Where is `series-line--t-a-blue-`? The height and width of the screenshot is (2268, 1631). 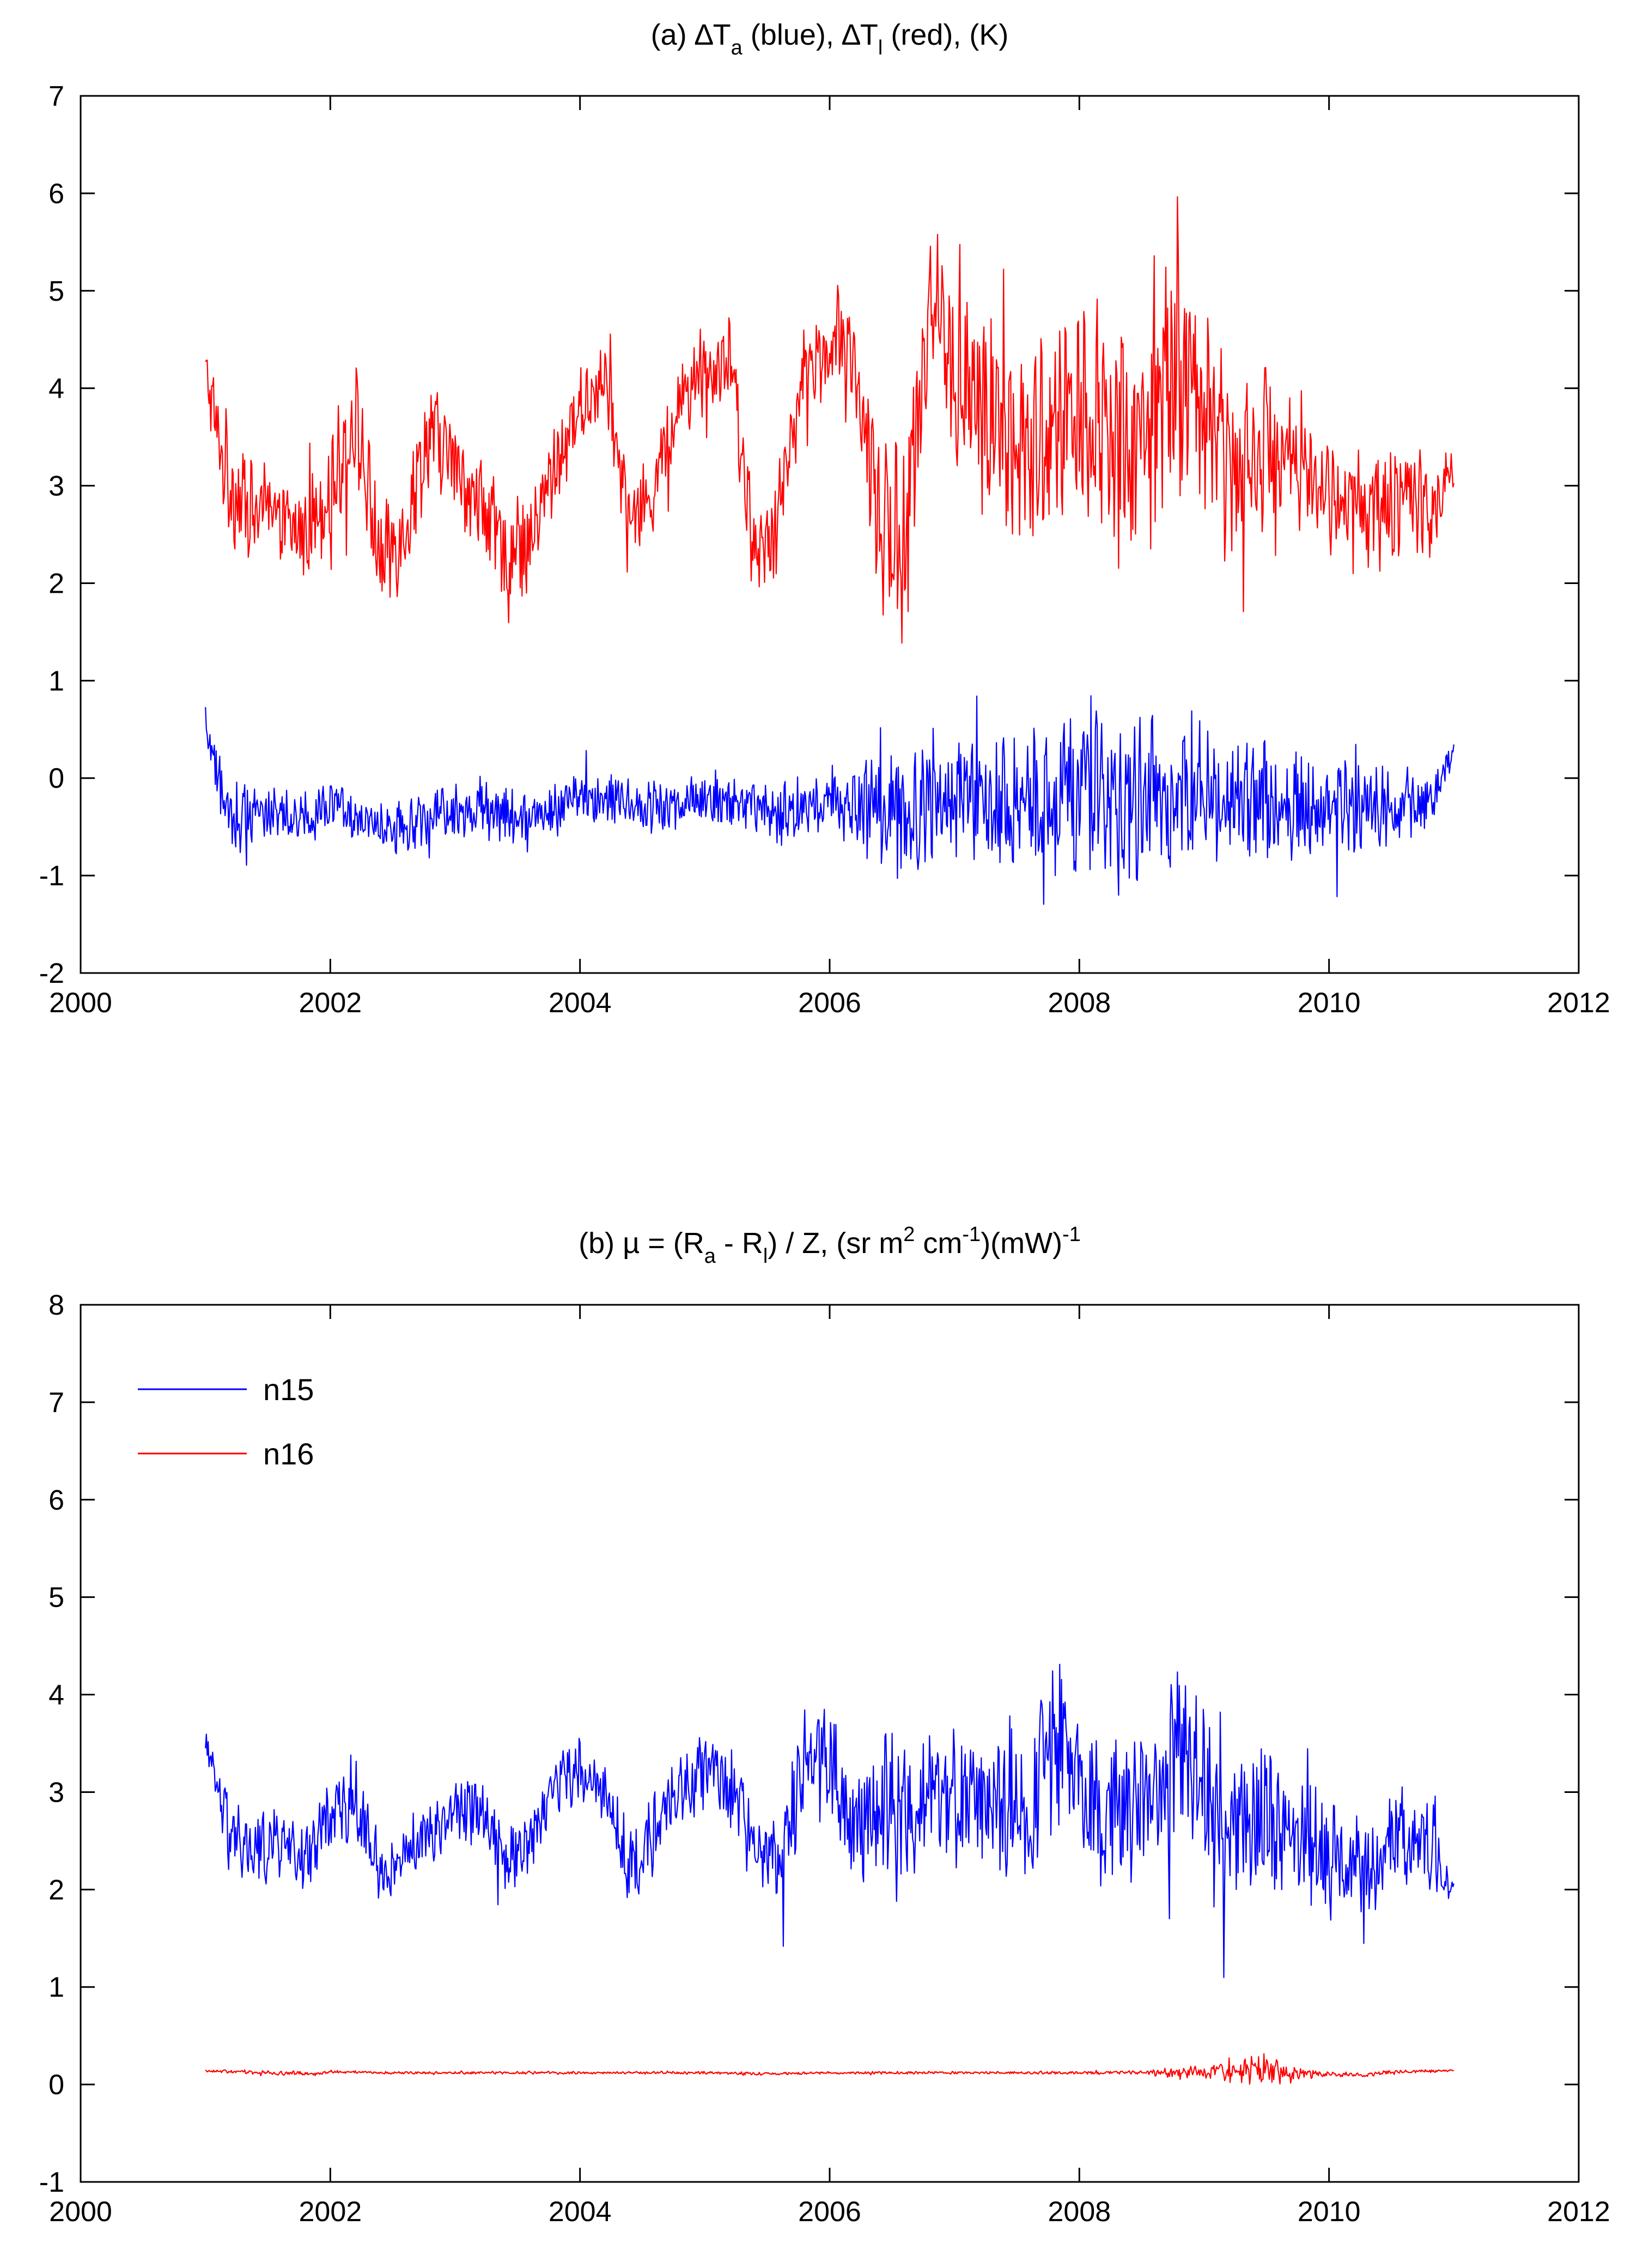
series-line--t-a-blue- is located at coordinates (829, 800).